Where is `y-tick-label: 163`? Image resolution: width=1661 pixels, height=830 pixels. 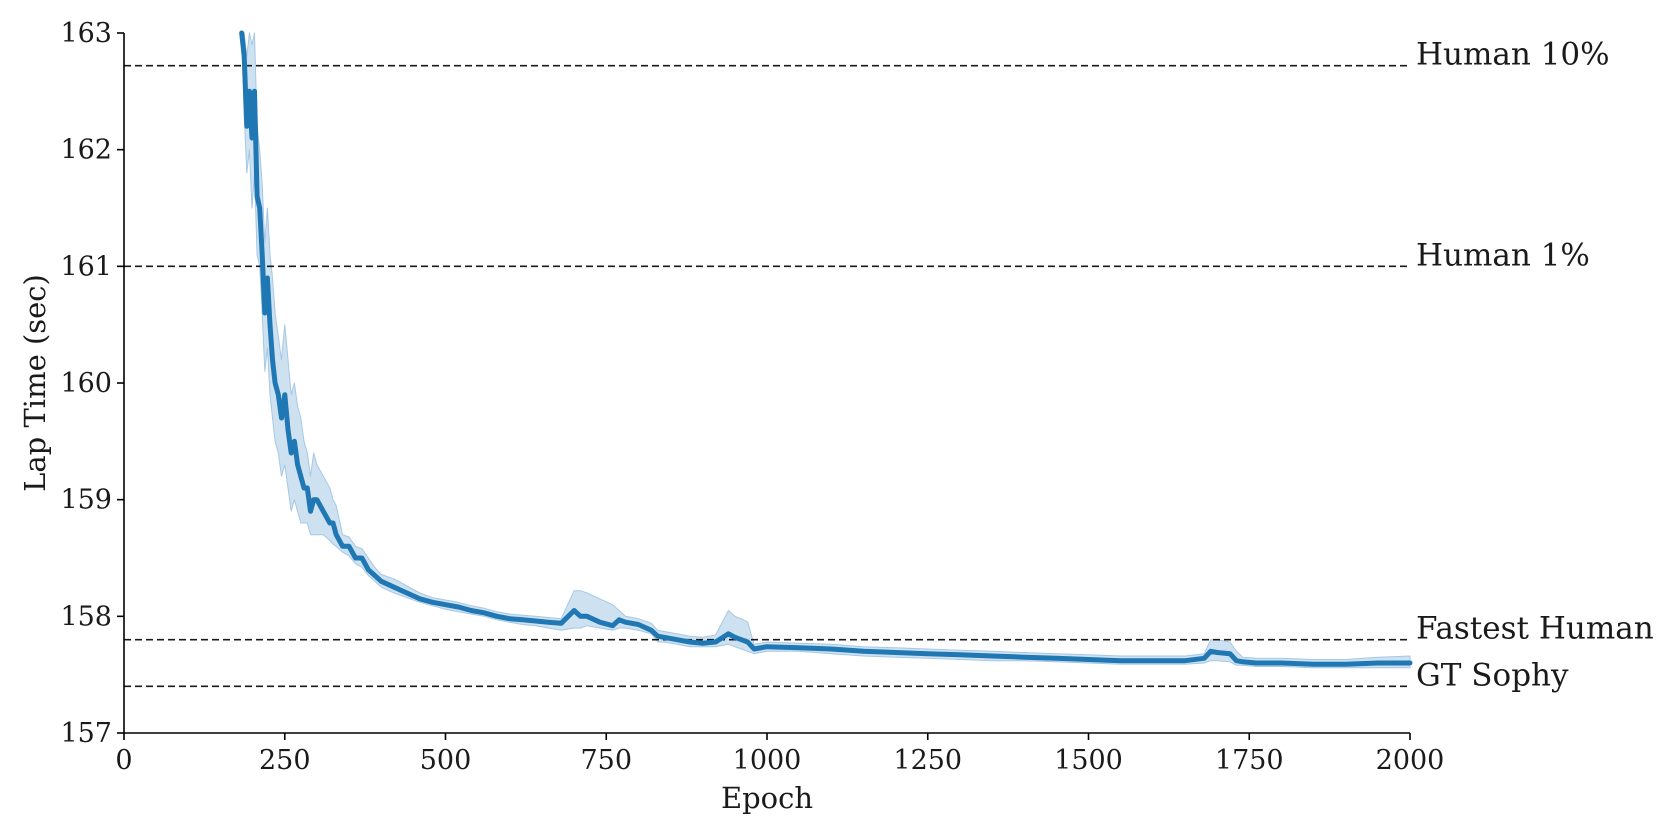 y-tick-label: 163 is located at coordinates (86, 33).